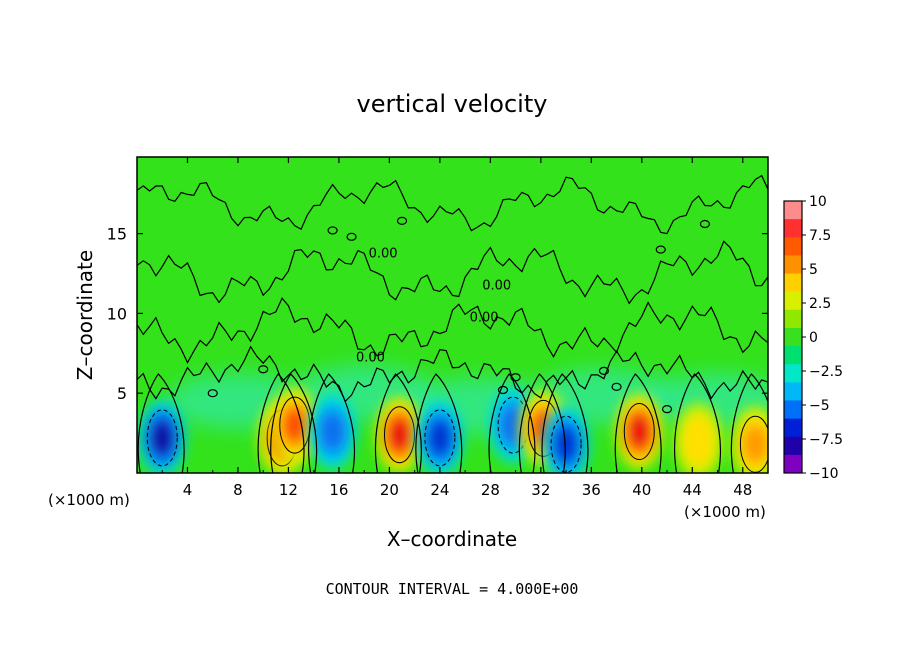 This screenshot has width=904, height=654. What do you see at coordinates (117, 234) in the screenshot?
I see `y-tick-label: 15` at bounding box center [117, 234].